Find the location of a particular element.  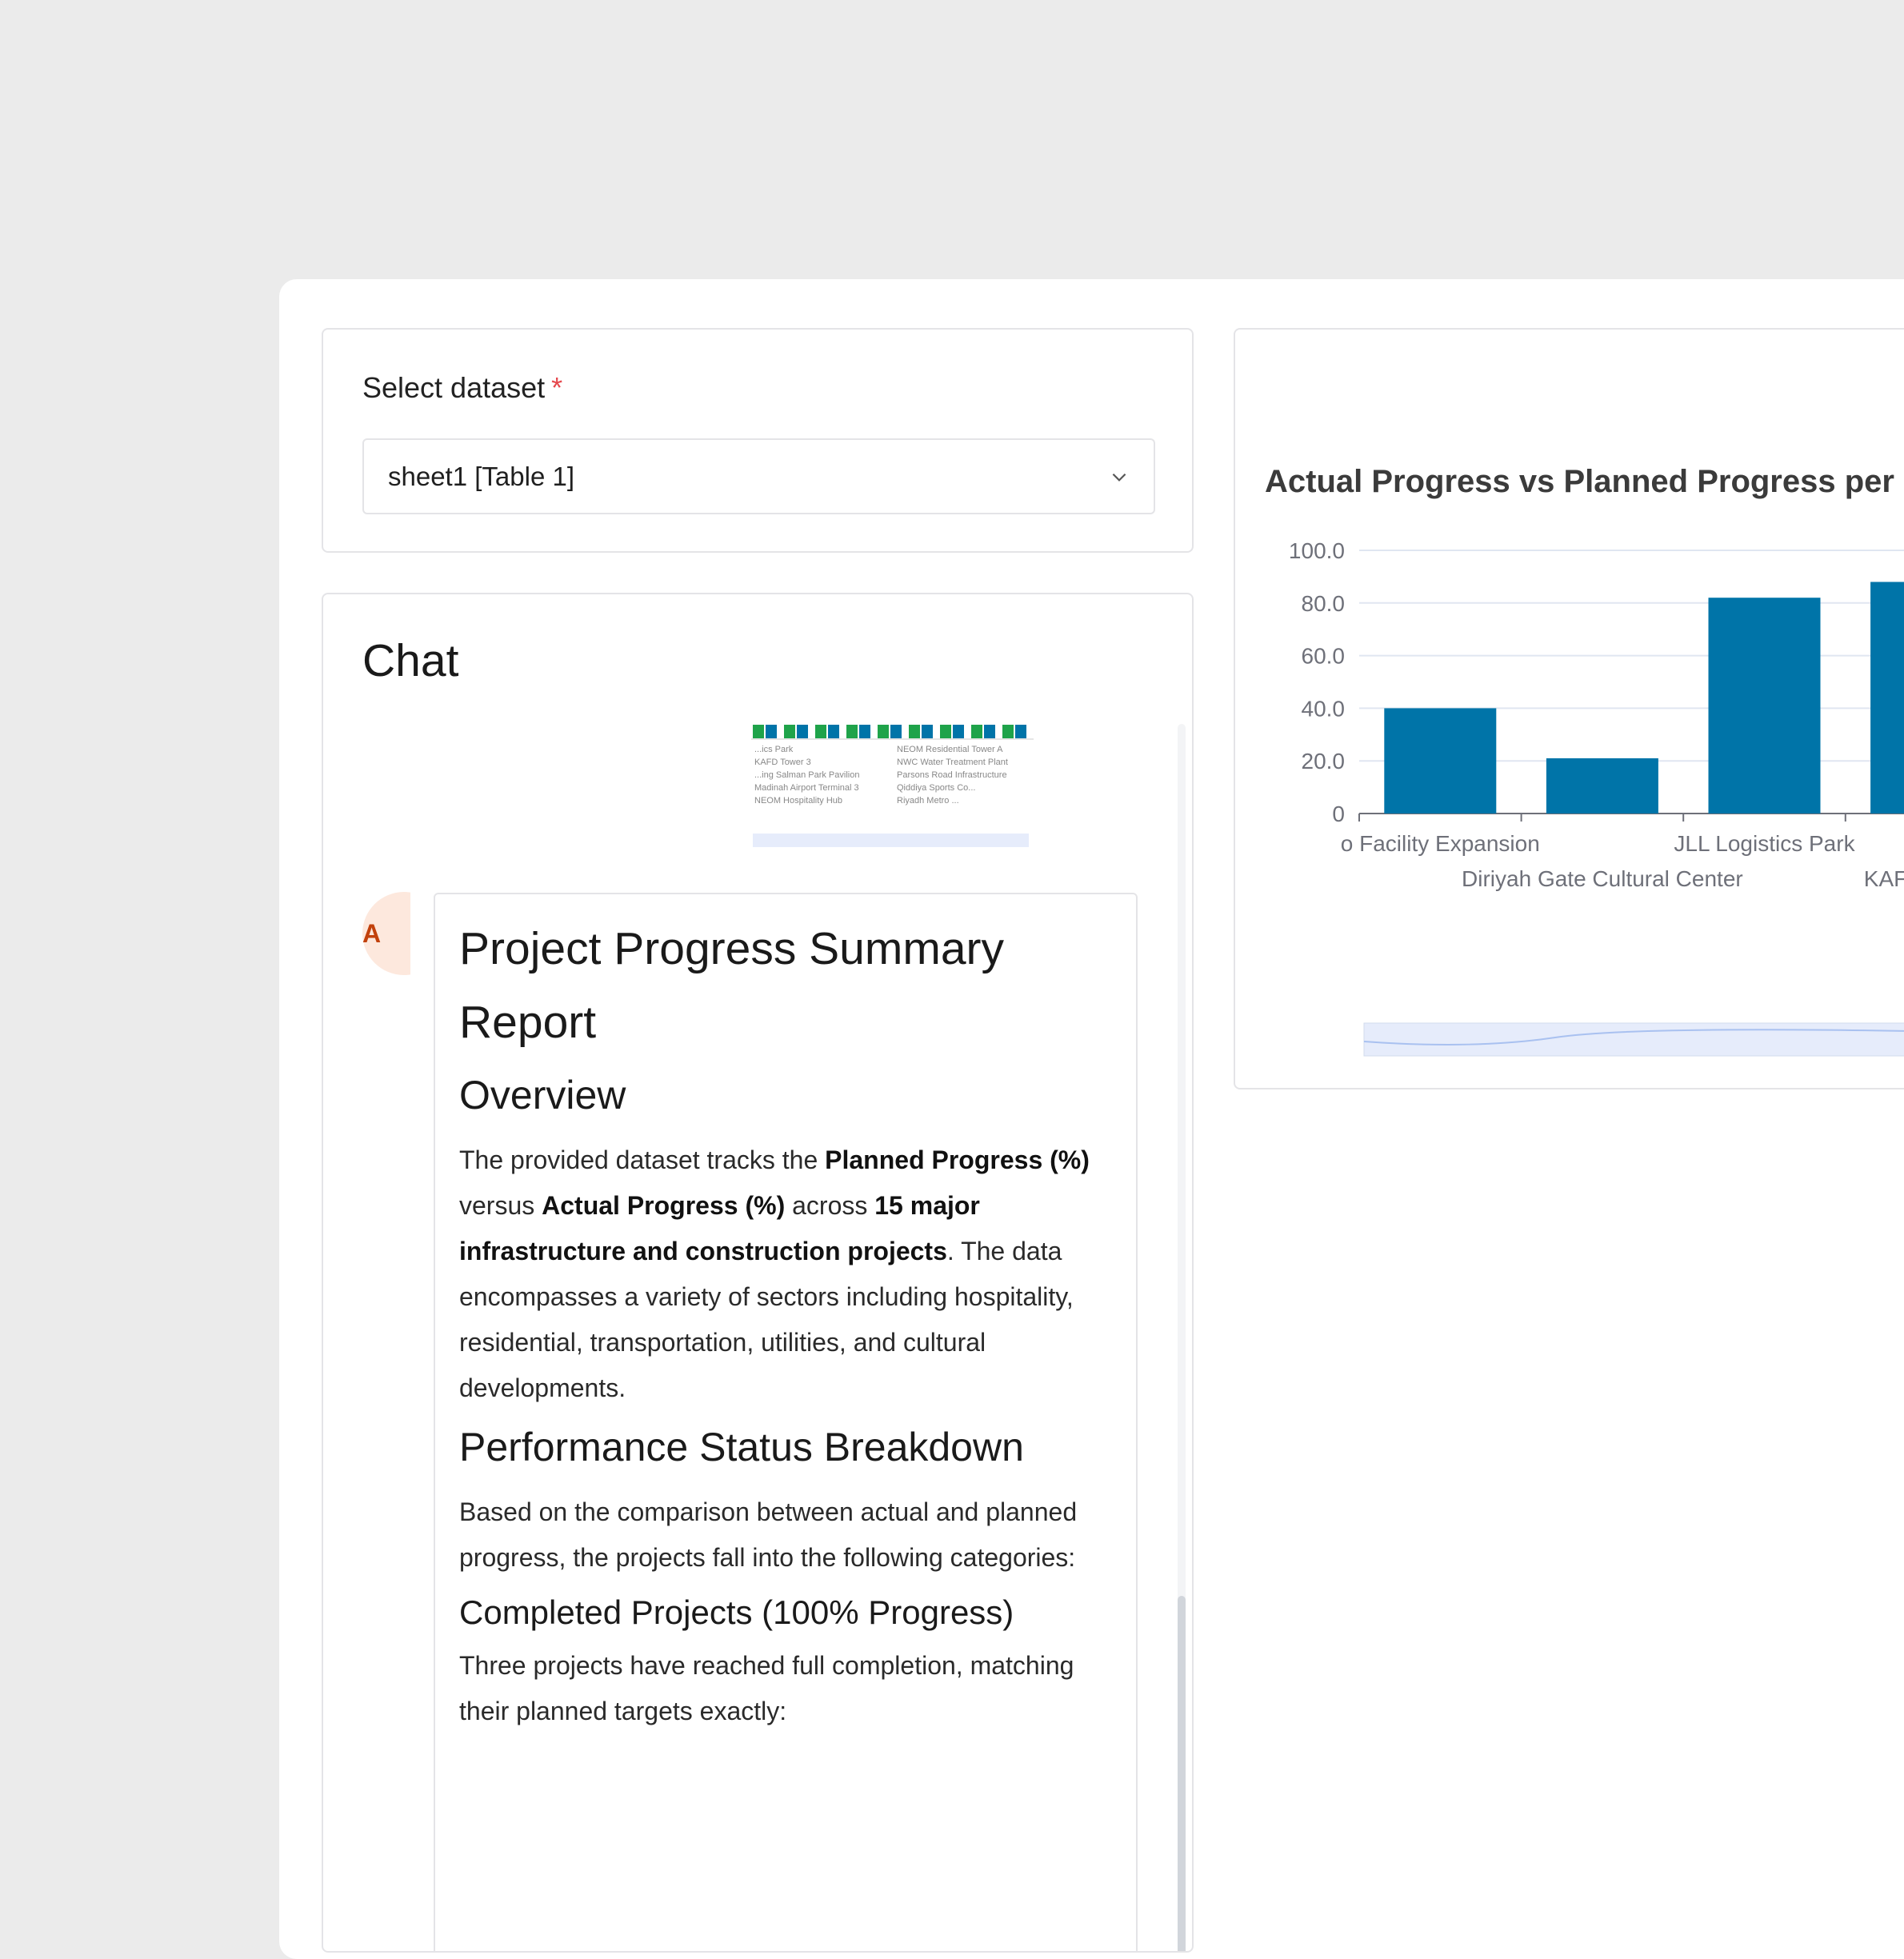

y-tick-label: 100.0 is located at coordinates (1317, 550).